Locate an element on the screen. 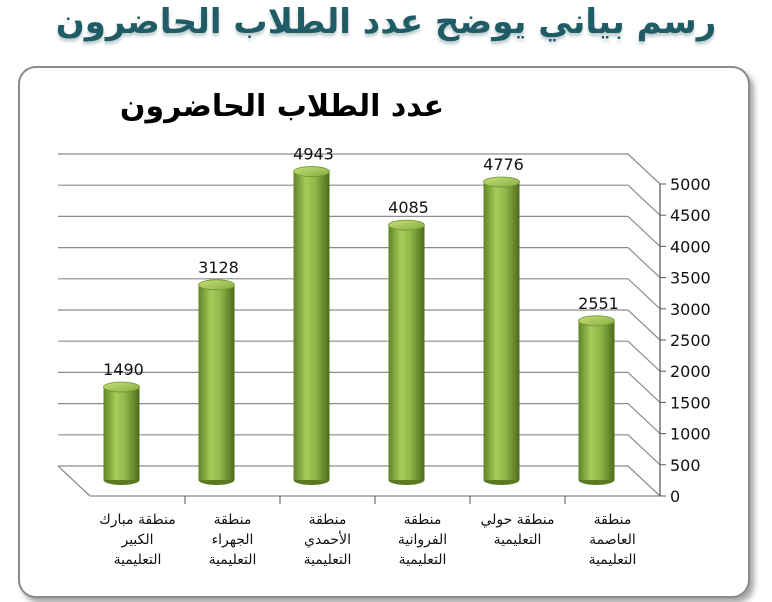 Image resolution: width=772 pixels, height=602 pixels. data-label: 4085 is located at coordinates (408, 207).